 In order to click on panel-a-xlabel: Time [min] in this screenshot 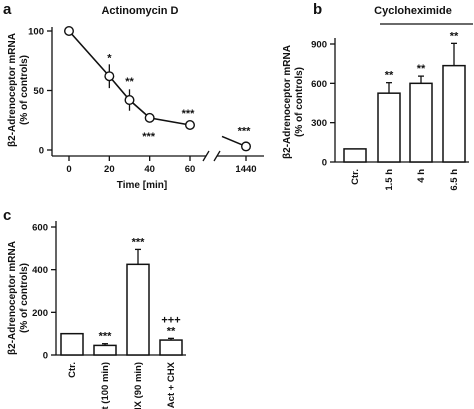, I will do `click(142, 185)`.